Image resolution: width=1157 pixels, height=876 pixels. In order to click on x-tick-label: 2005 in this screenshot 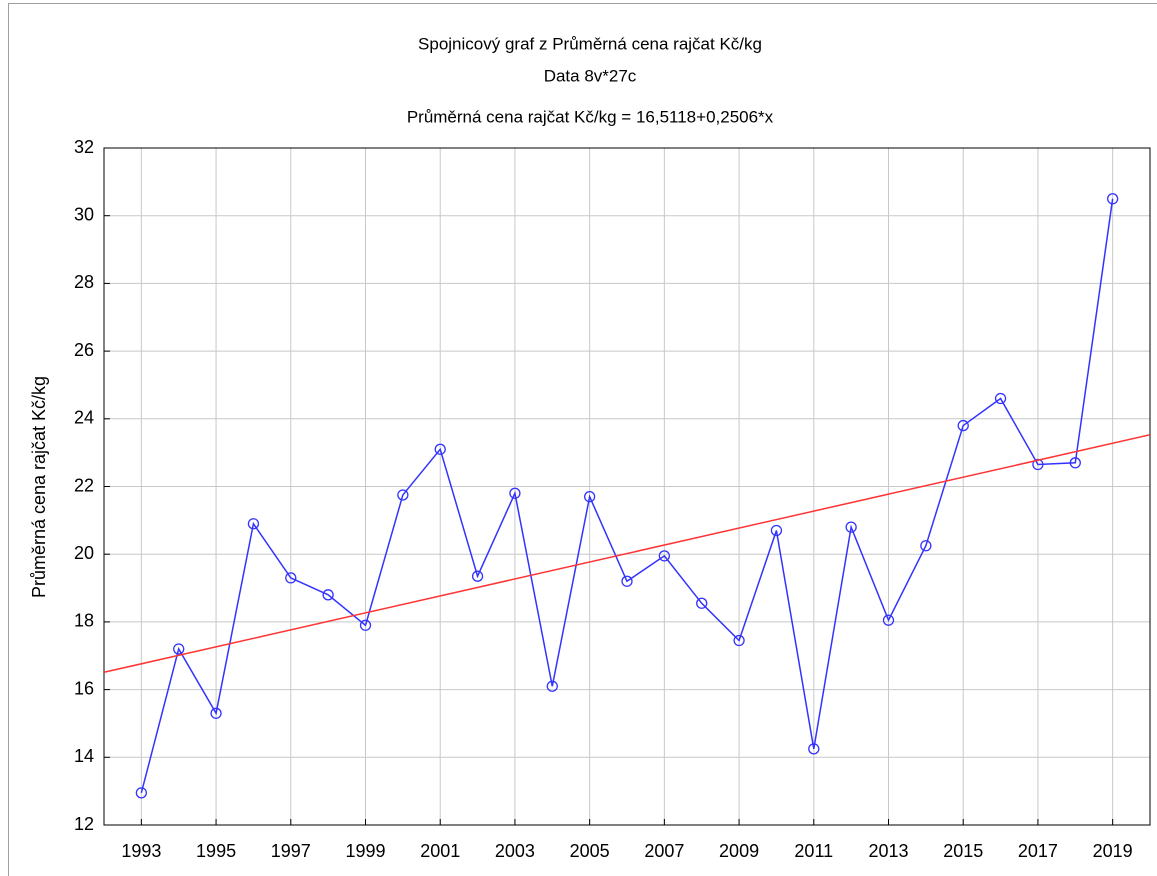, I will do `click(590, 851)`.